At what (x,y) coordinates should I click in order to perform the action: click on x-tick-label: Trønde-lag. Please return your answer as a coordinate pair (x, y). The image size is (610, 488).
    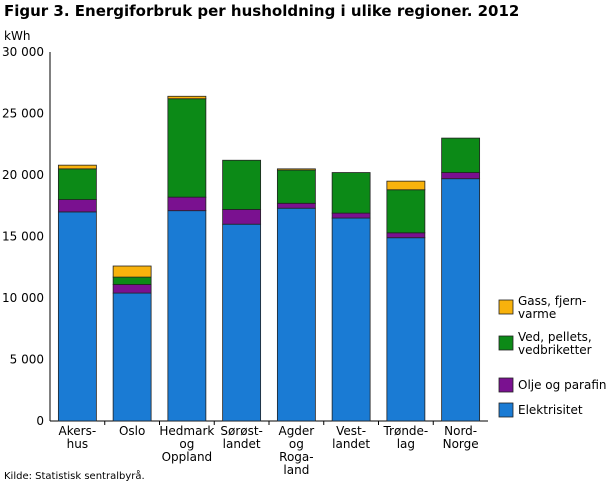
    Looking at the image, I should click on (405, 437).